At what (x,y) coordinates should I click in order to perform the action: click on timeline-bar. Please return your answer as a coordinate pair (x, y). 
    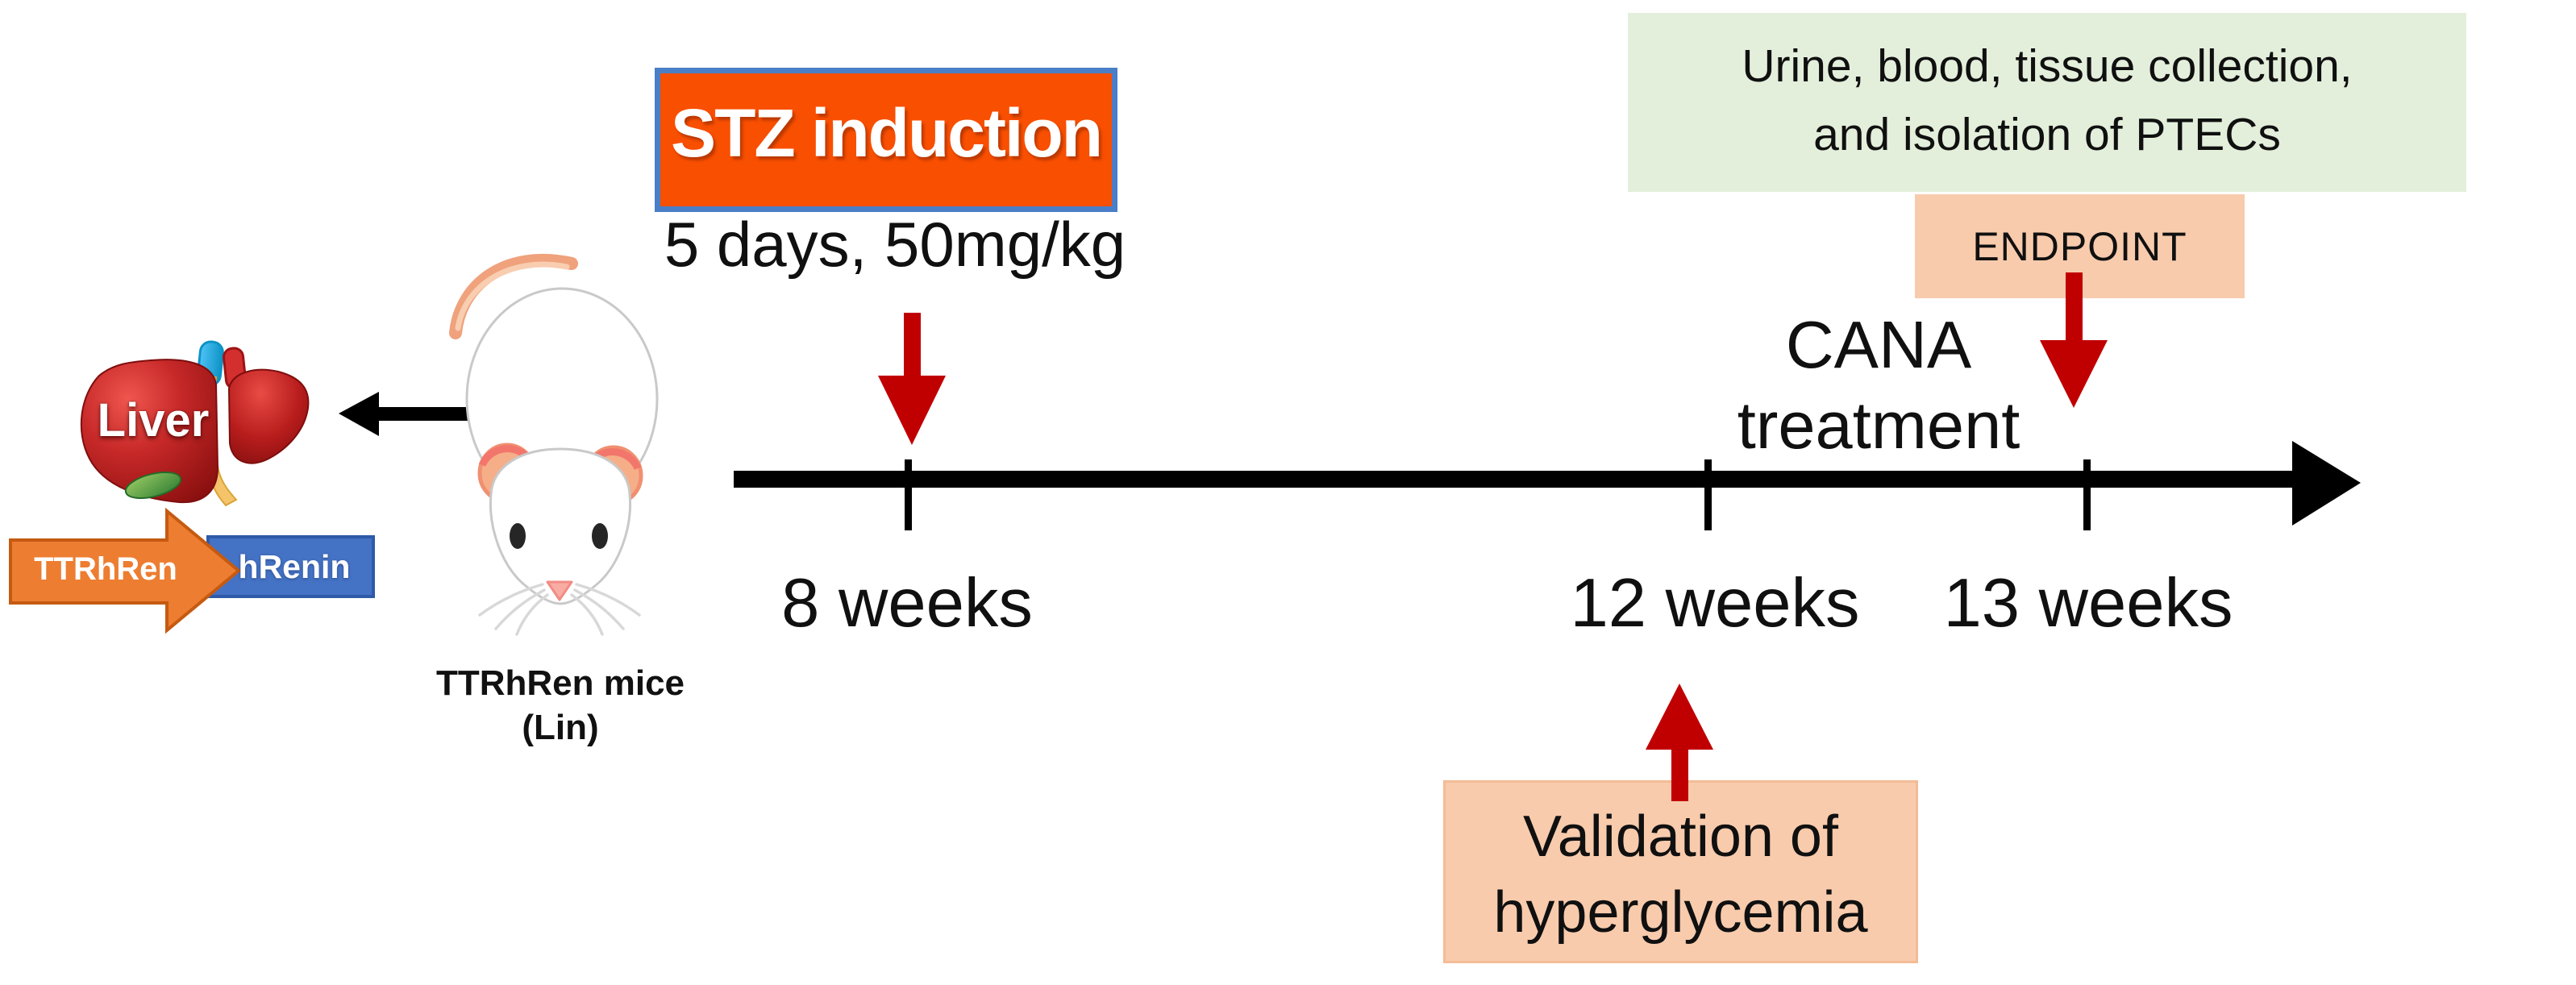
    Looking at the image, I should click on (1516, 480).